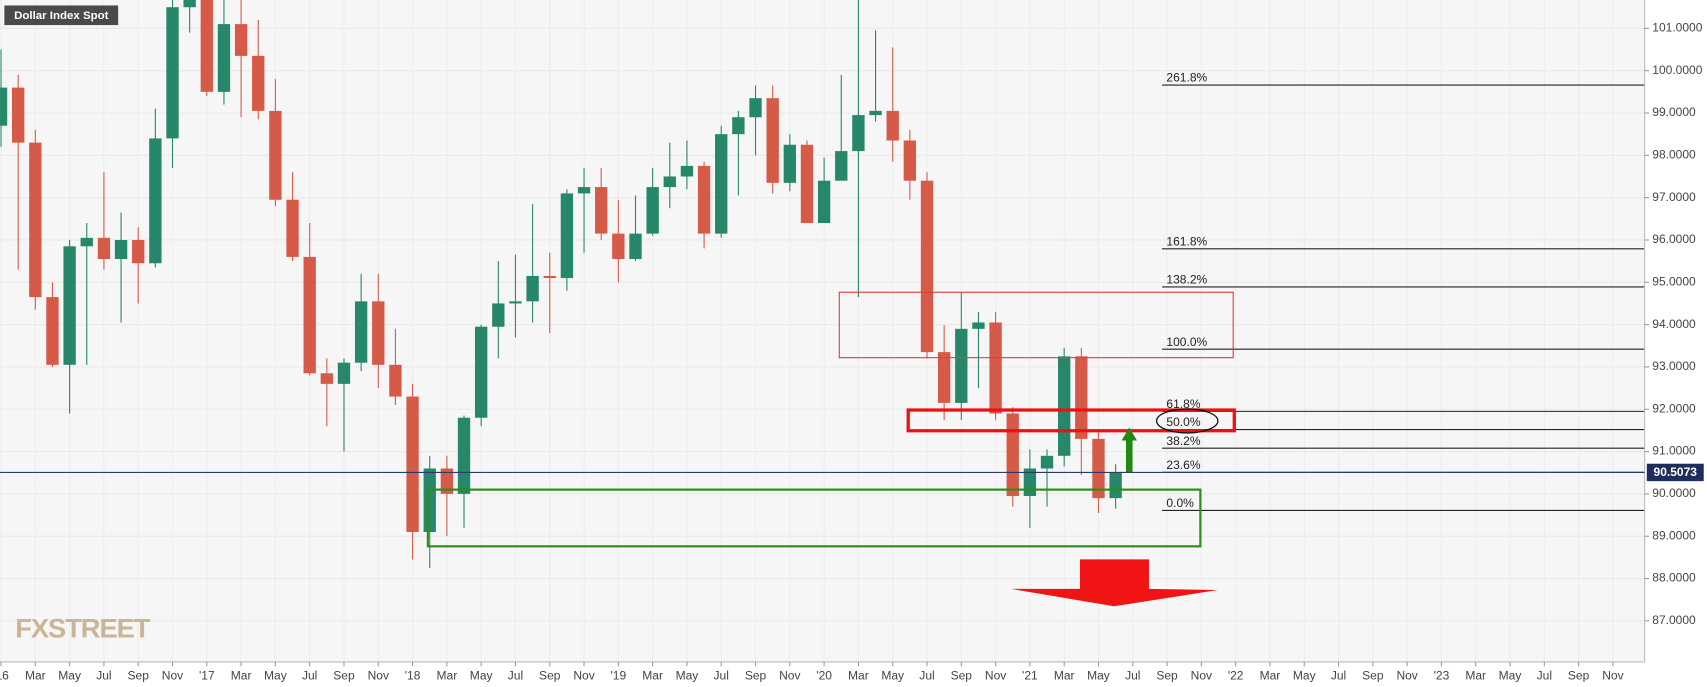 This screenshot has width=1707, height=687. What do you see at coordinates (1674, 112) in the screenshot?
I see `y-tick-label: 99.0000` at bounding box center [1674, 112].